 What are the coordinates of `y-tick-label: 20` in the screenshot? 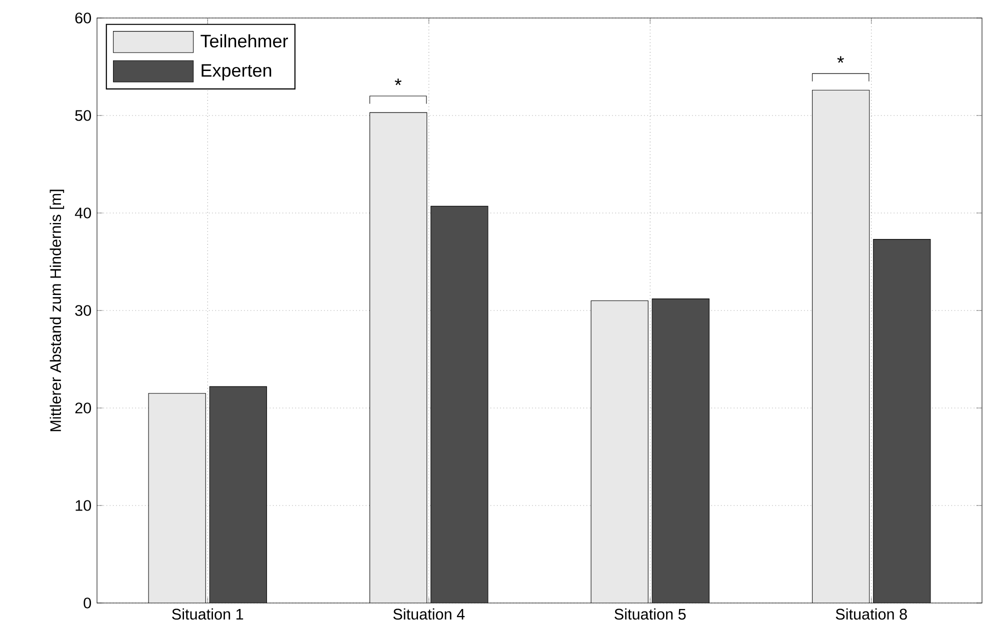 It's located at (83, 408).